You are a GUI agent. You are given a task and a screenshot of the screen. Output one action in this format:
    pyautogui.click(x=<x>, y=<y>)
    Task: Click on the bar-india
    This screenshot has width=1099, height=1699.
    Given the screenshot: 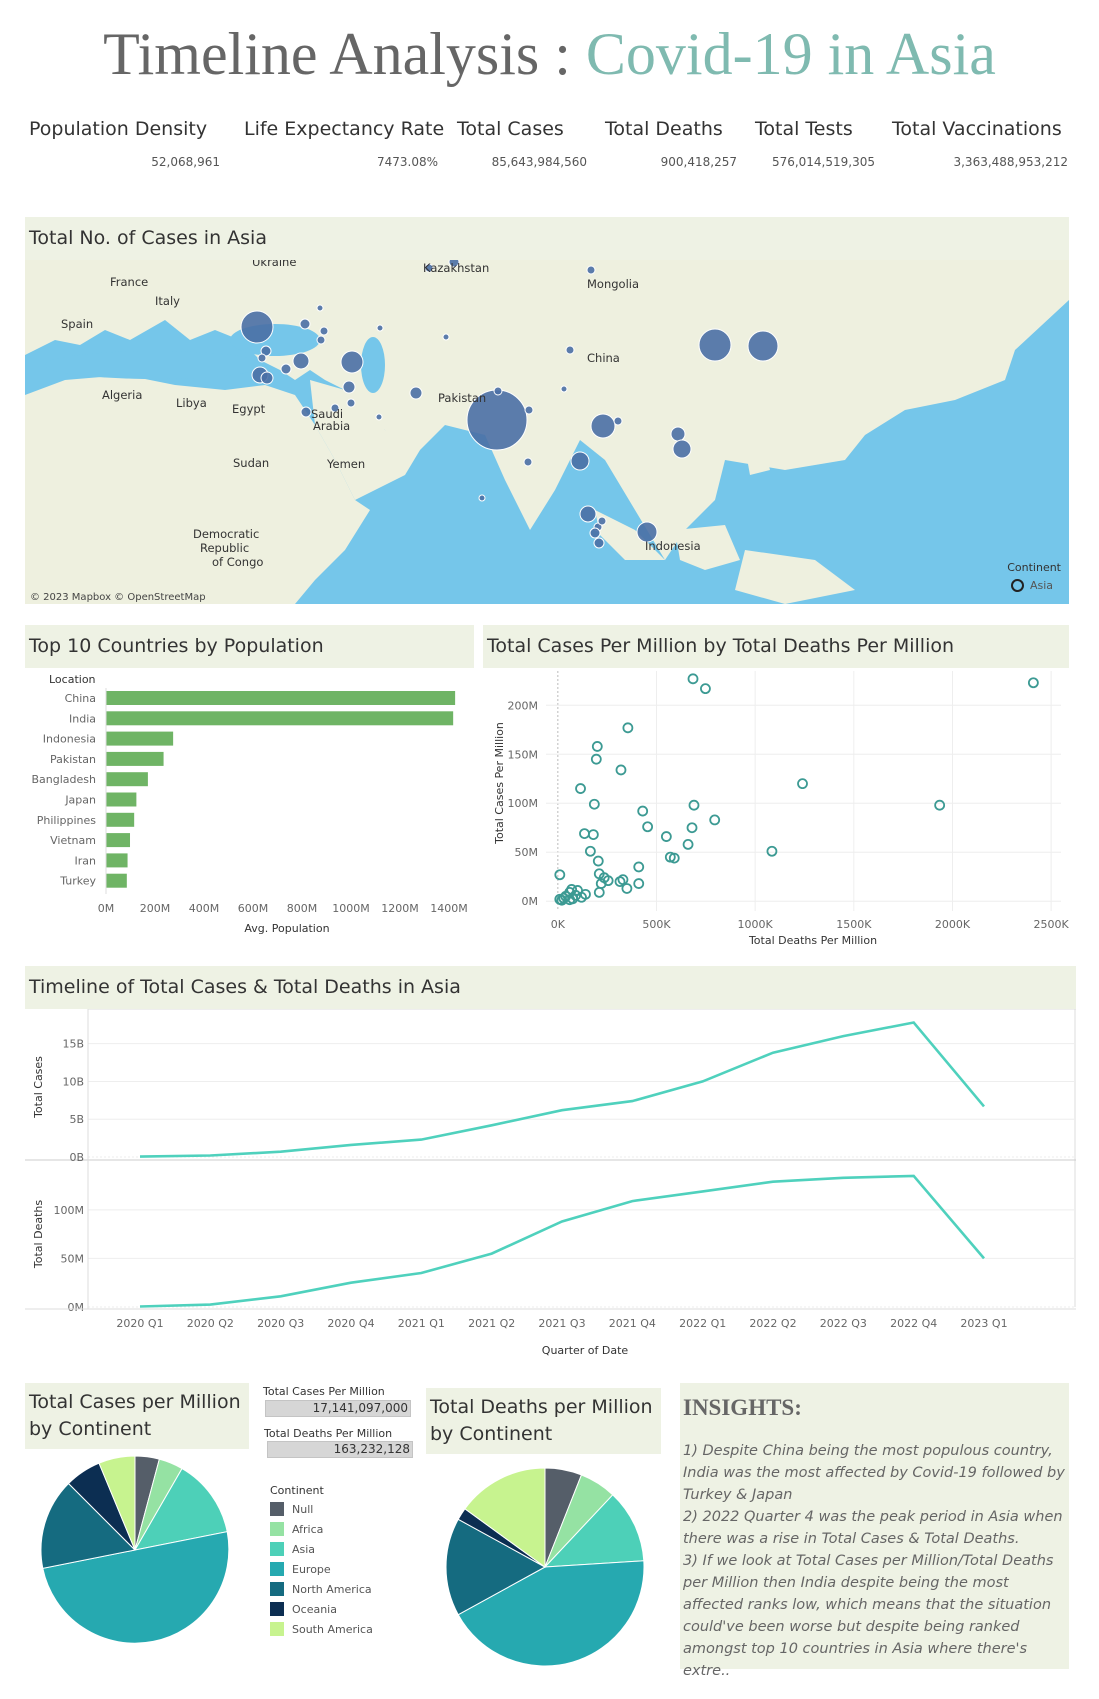 What is the action you would take?
    pyautogui.click(x=280, y=718)
    